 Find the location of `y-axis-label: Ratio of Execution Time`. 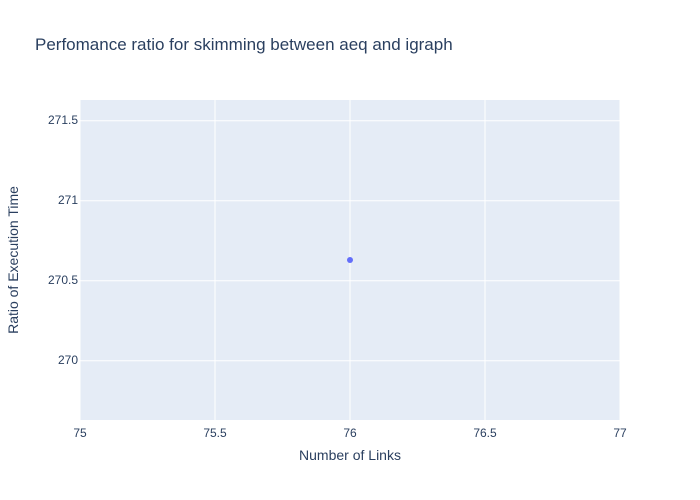

y-axis-label: Ratio of Execution Time is located at coordinates (13, 260).